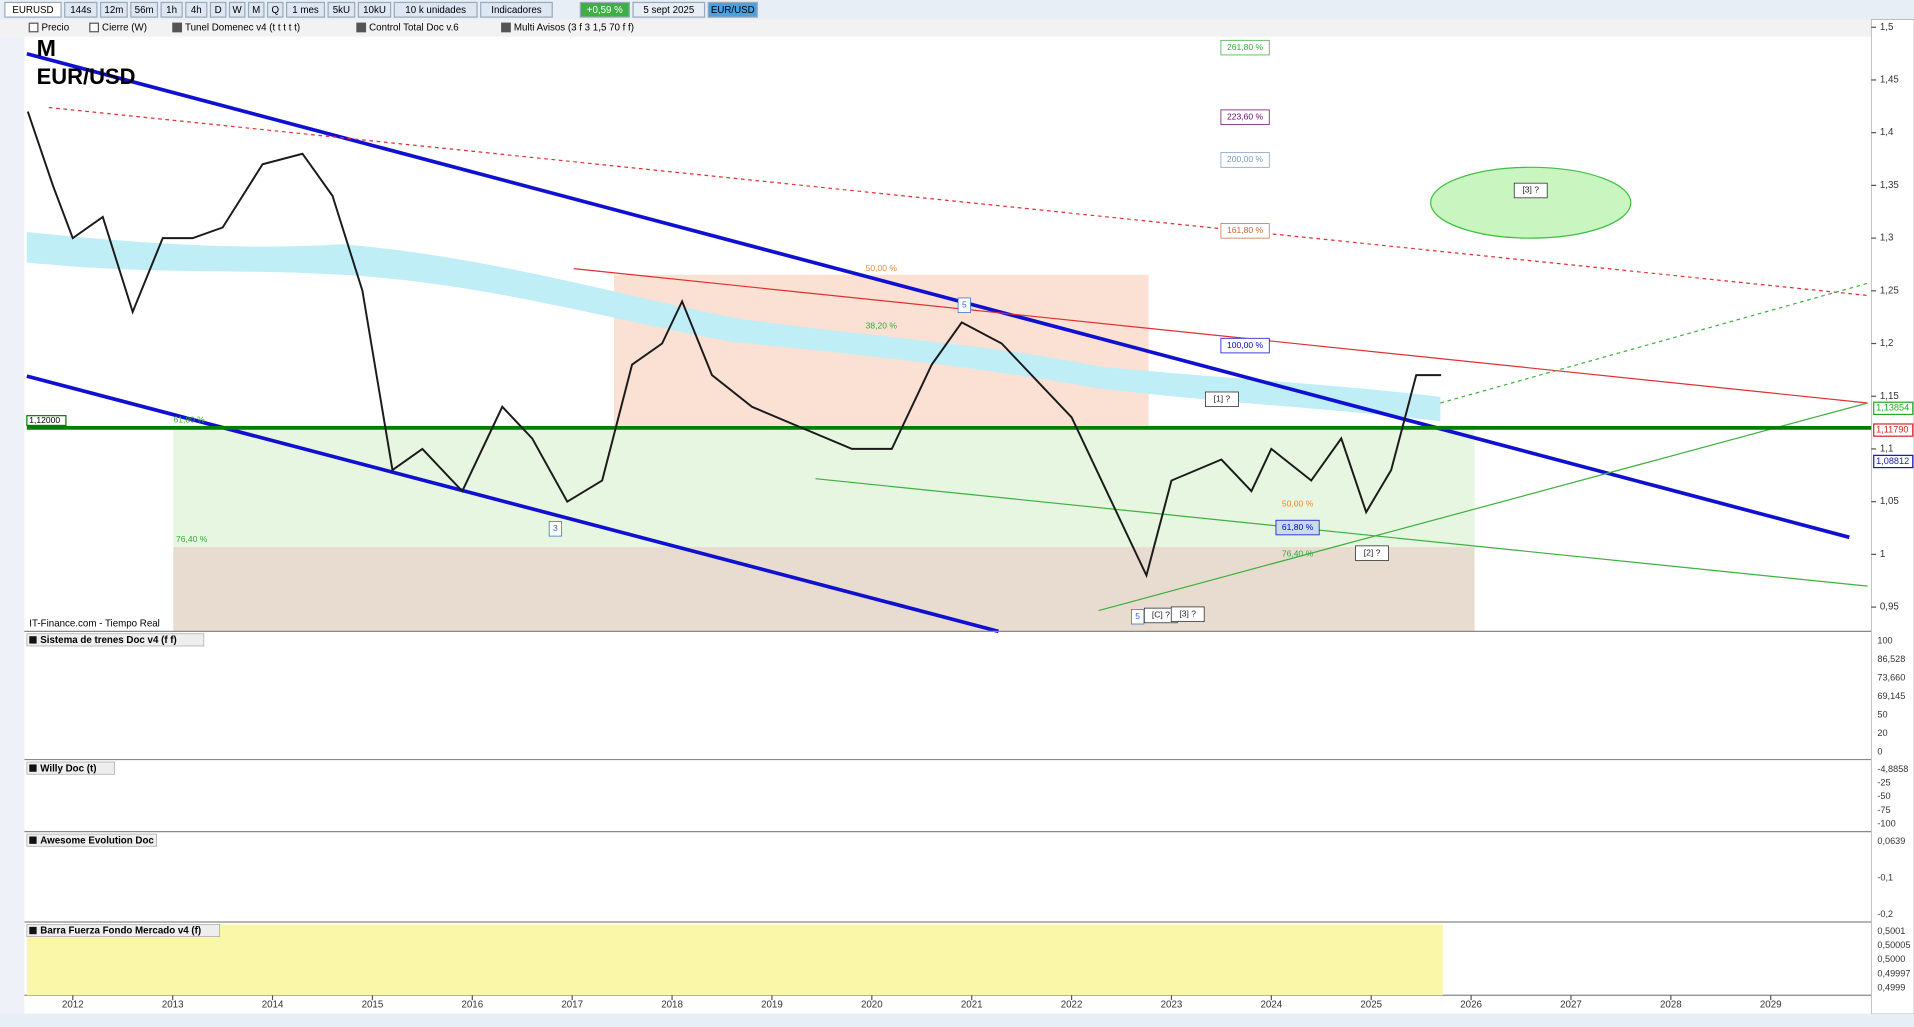 This screenshot has width=1914, height=1027. I want to click on button-label: EURUSD, so click(32, 10).